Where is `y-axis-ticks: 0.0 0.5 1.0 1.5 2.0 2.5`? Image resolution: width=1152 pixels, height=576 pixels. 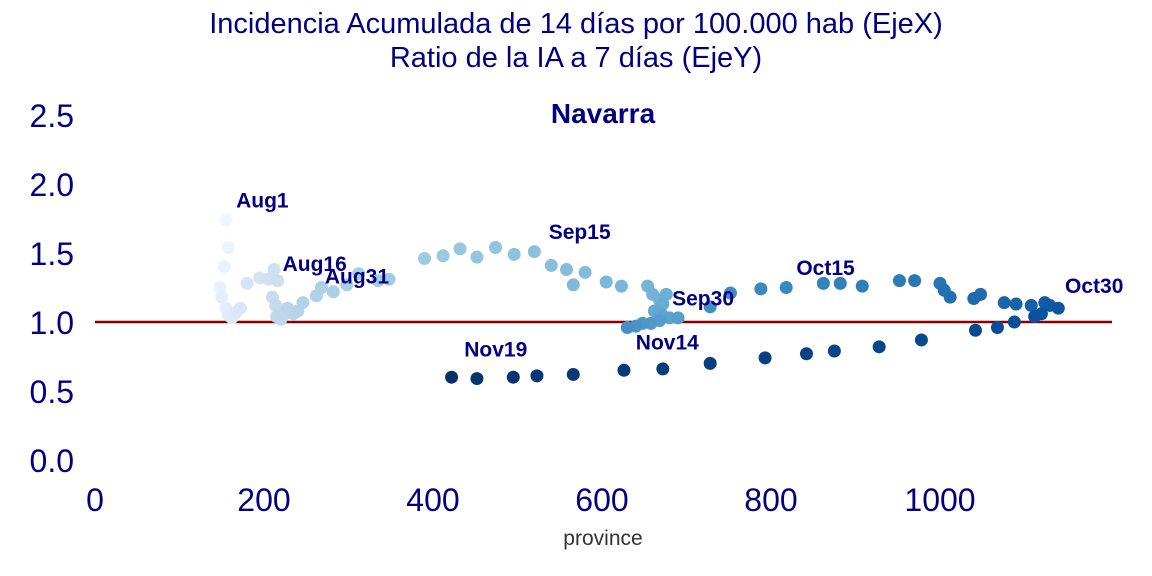 y-axis-ticks: 0.0 0.5 1.0 1.5 2.0 2.5 is located at coordinates (52, 288).